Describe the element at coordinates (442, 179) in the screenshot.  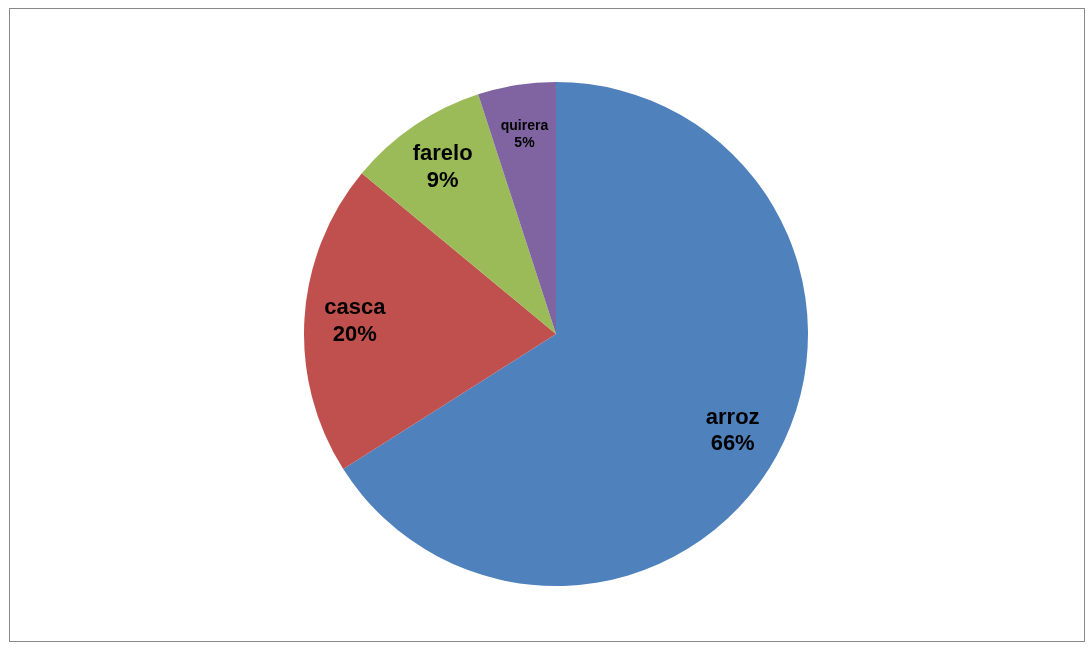
I see `data-label: 9%` at that location.